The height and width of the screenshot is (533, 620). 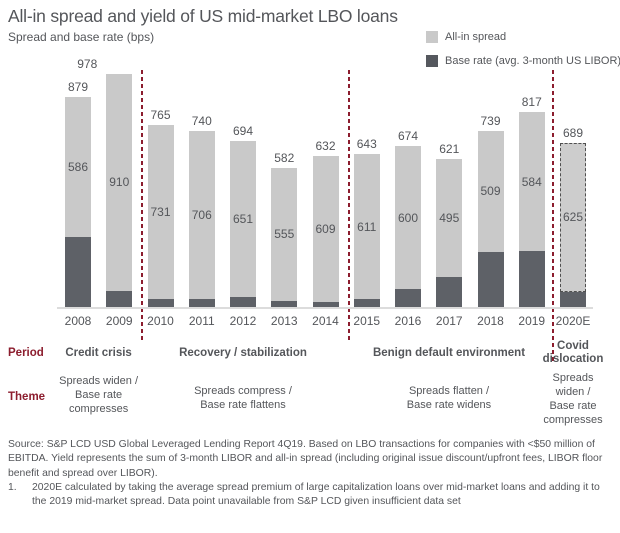 What do you see at coordinates (201, 302) in the screenshot?
I see `base-rate-segment-2011` at bounding box center [201, 302].